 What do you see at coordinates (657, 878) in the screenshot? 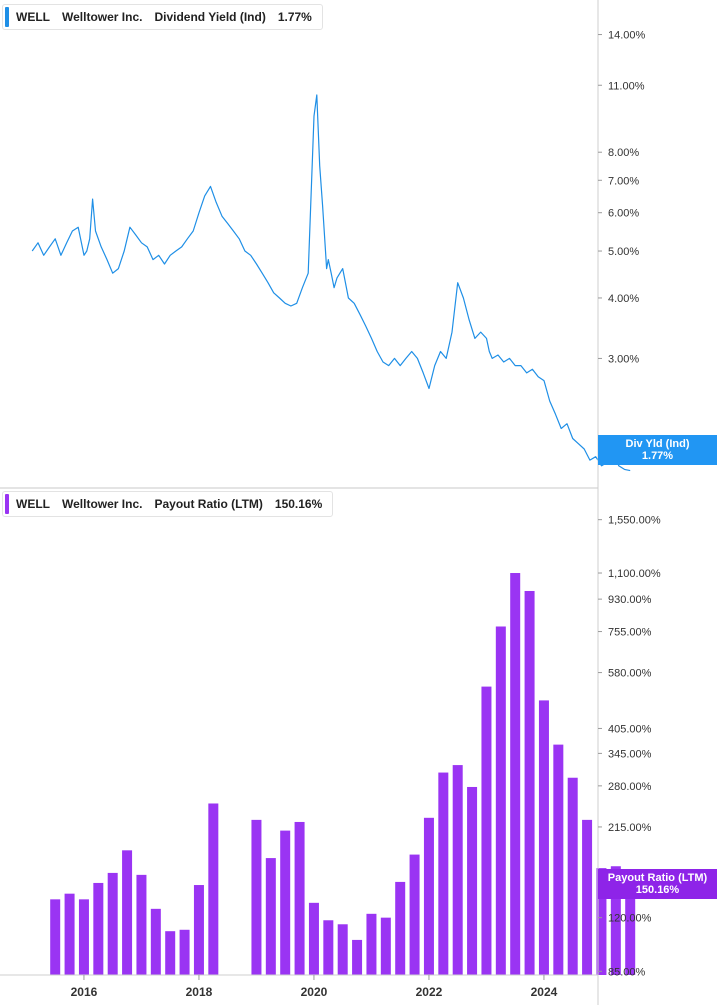
I see `tag-label: Payout Ratio (LTM)` at bounding box center [657, 878].